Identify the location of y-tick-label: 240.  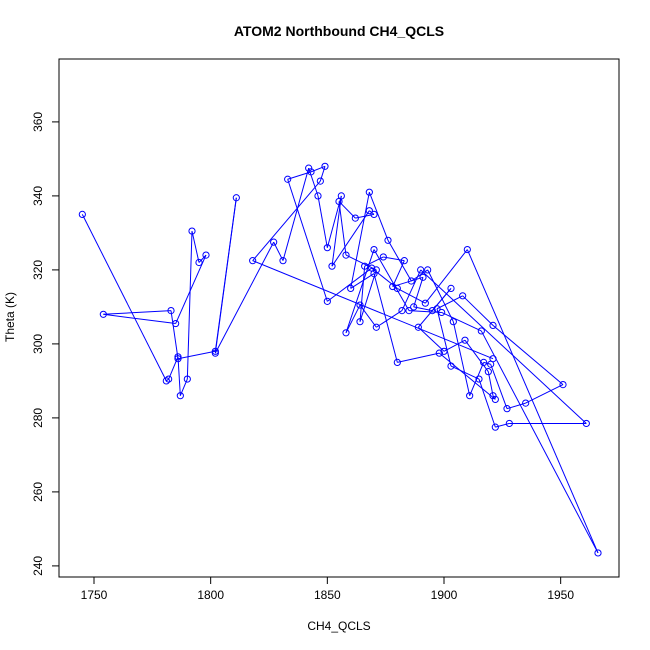
(38, 566).